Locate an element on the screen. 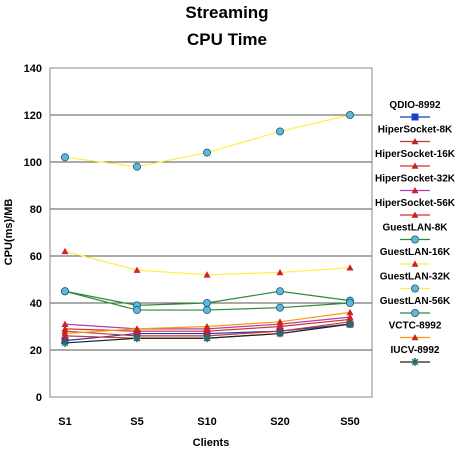  y-axis-label: CPU(ms)/MB is located at coordinates (9, 232).